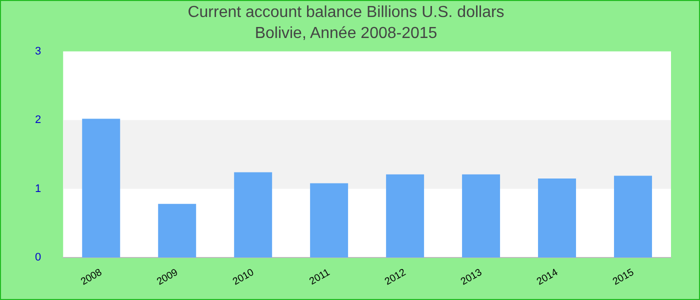  I want to click on y-tick-label: 1, so click(38, 188).